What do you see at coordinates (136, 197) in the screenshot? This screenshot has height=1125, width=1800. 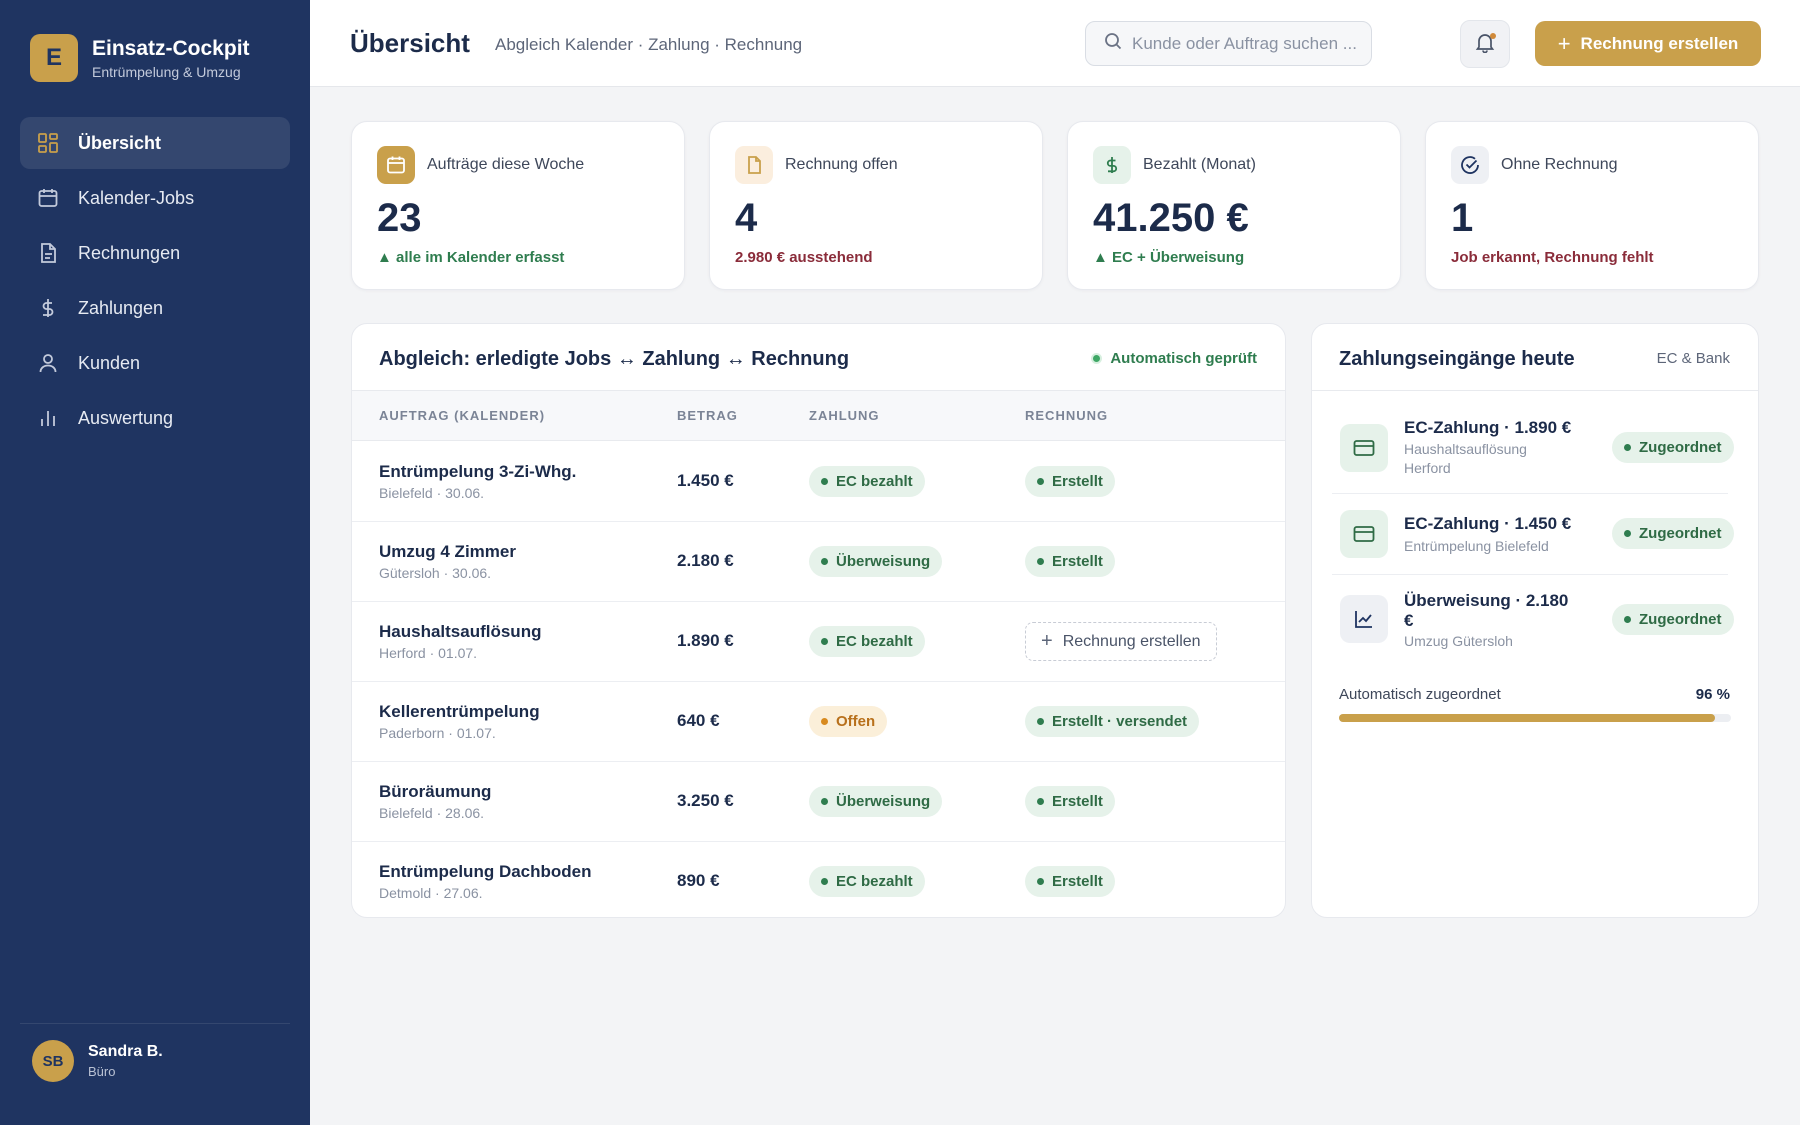 I see `sidebar-item-label: Kalender-Jobs` at bounding box center [136, 197].